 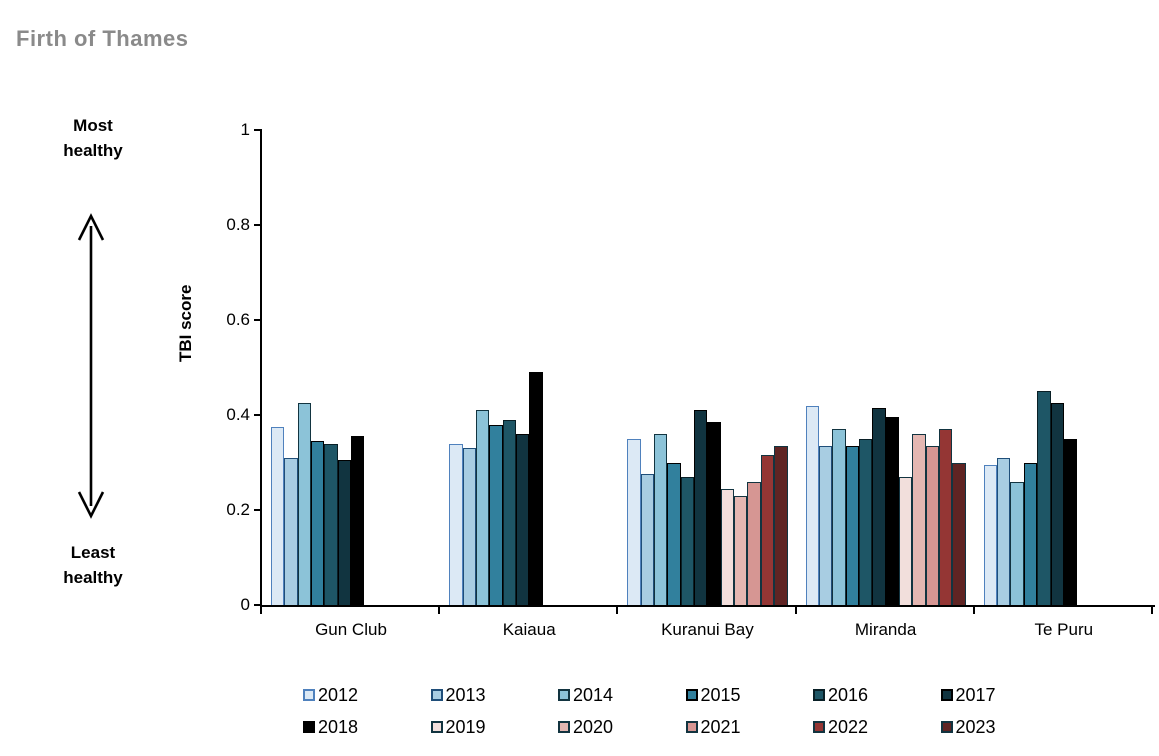 I want to click on bar-2012-kaiaua, so click(x=456, y=524).